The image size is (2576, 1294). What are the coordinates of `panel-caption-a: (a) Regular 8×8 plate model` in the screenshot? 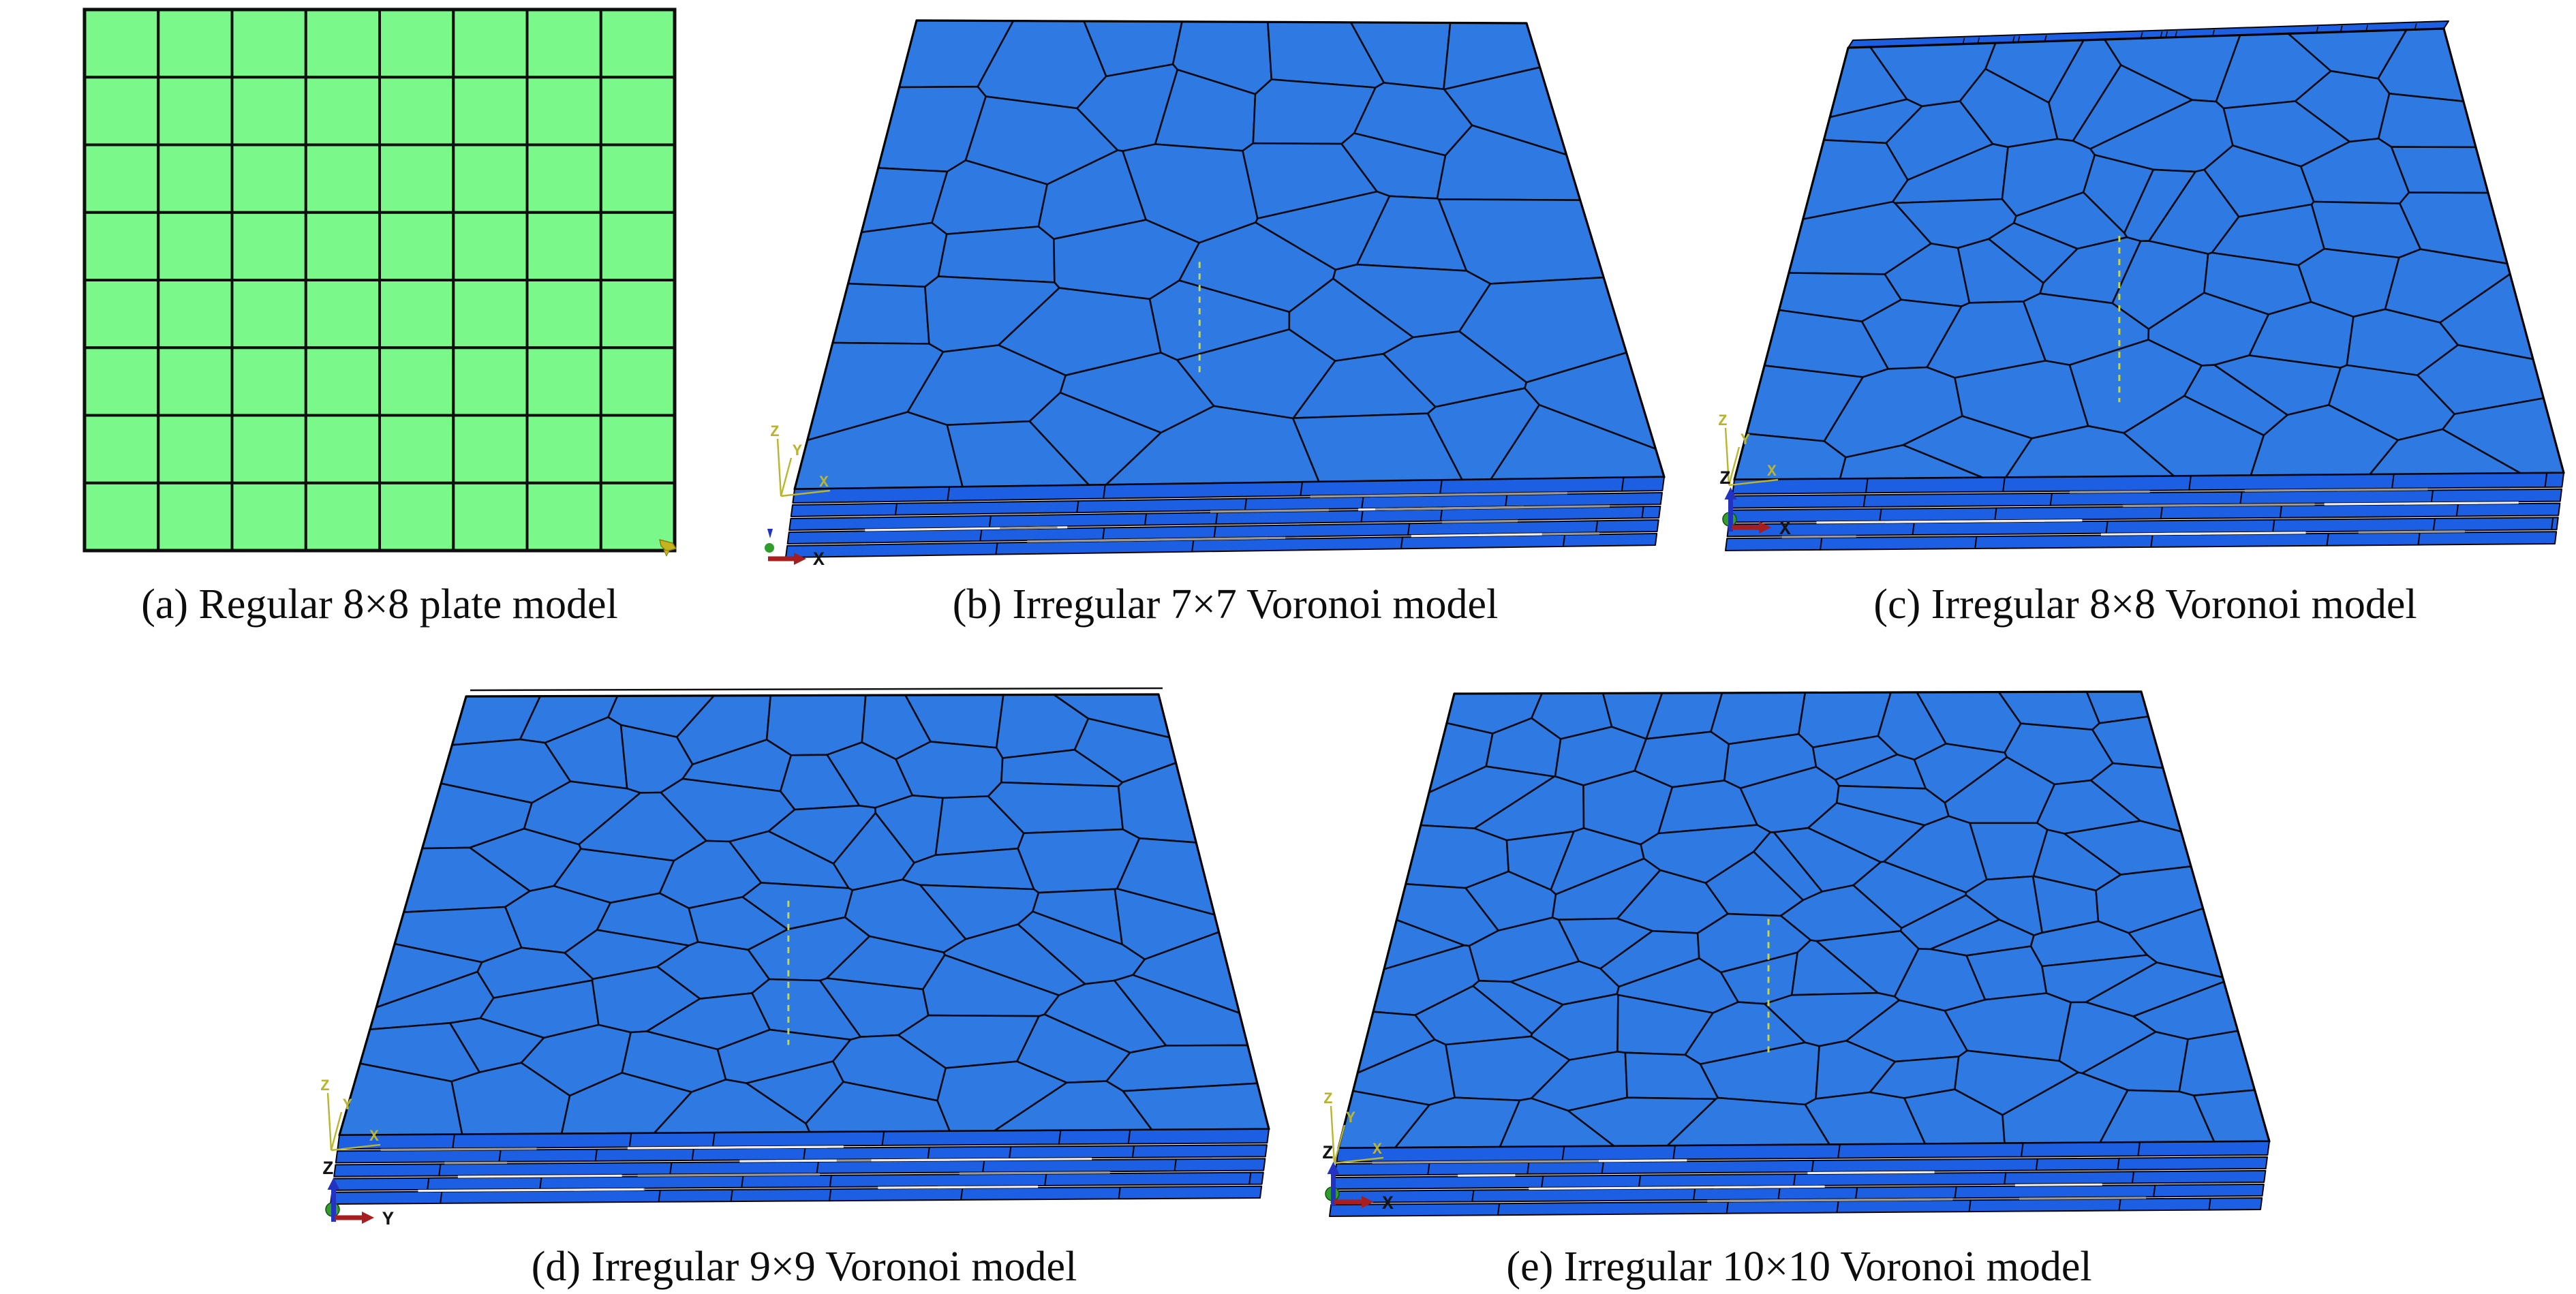 It's located at (379, 604).